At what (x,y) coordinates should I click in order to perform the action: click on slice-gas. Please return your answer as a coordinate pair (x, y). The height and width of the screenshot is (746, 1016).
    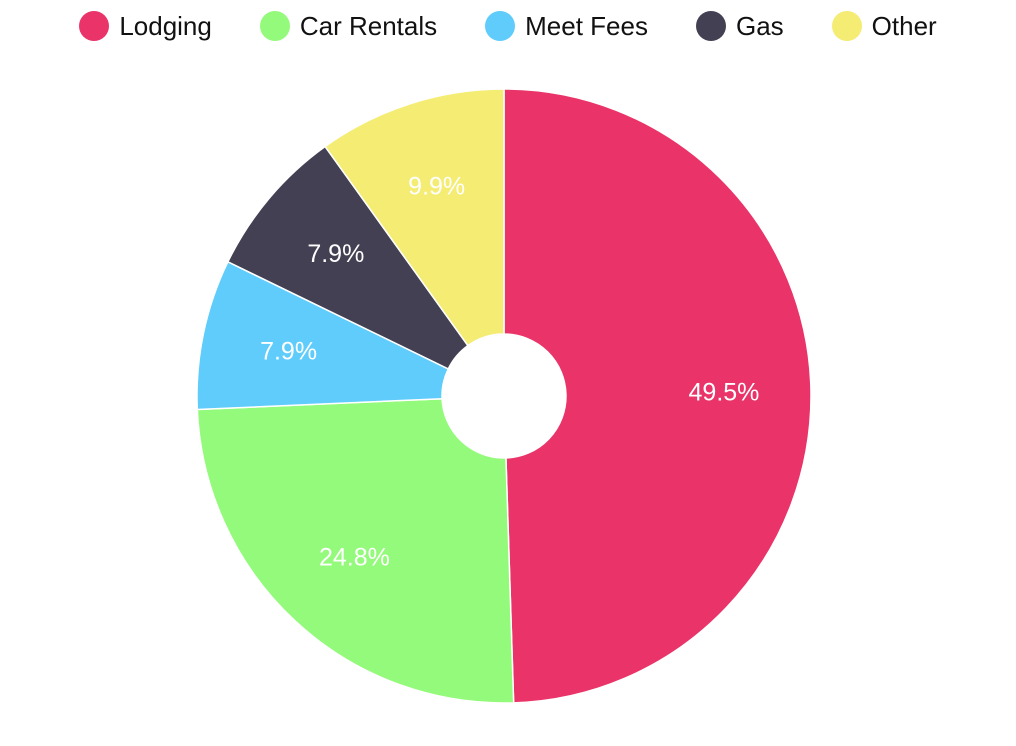
    Looking at the image, I should click on (347, 257).